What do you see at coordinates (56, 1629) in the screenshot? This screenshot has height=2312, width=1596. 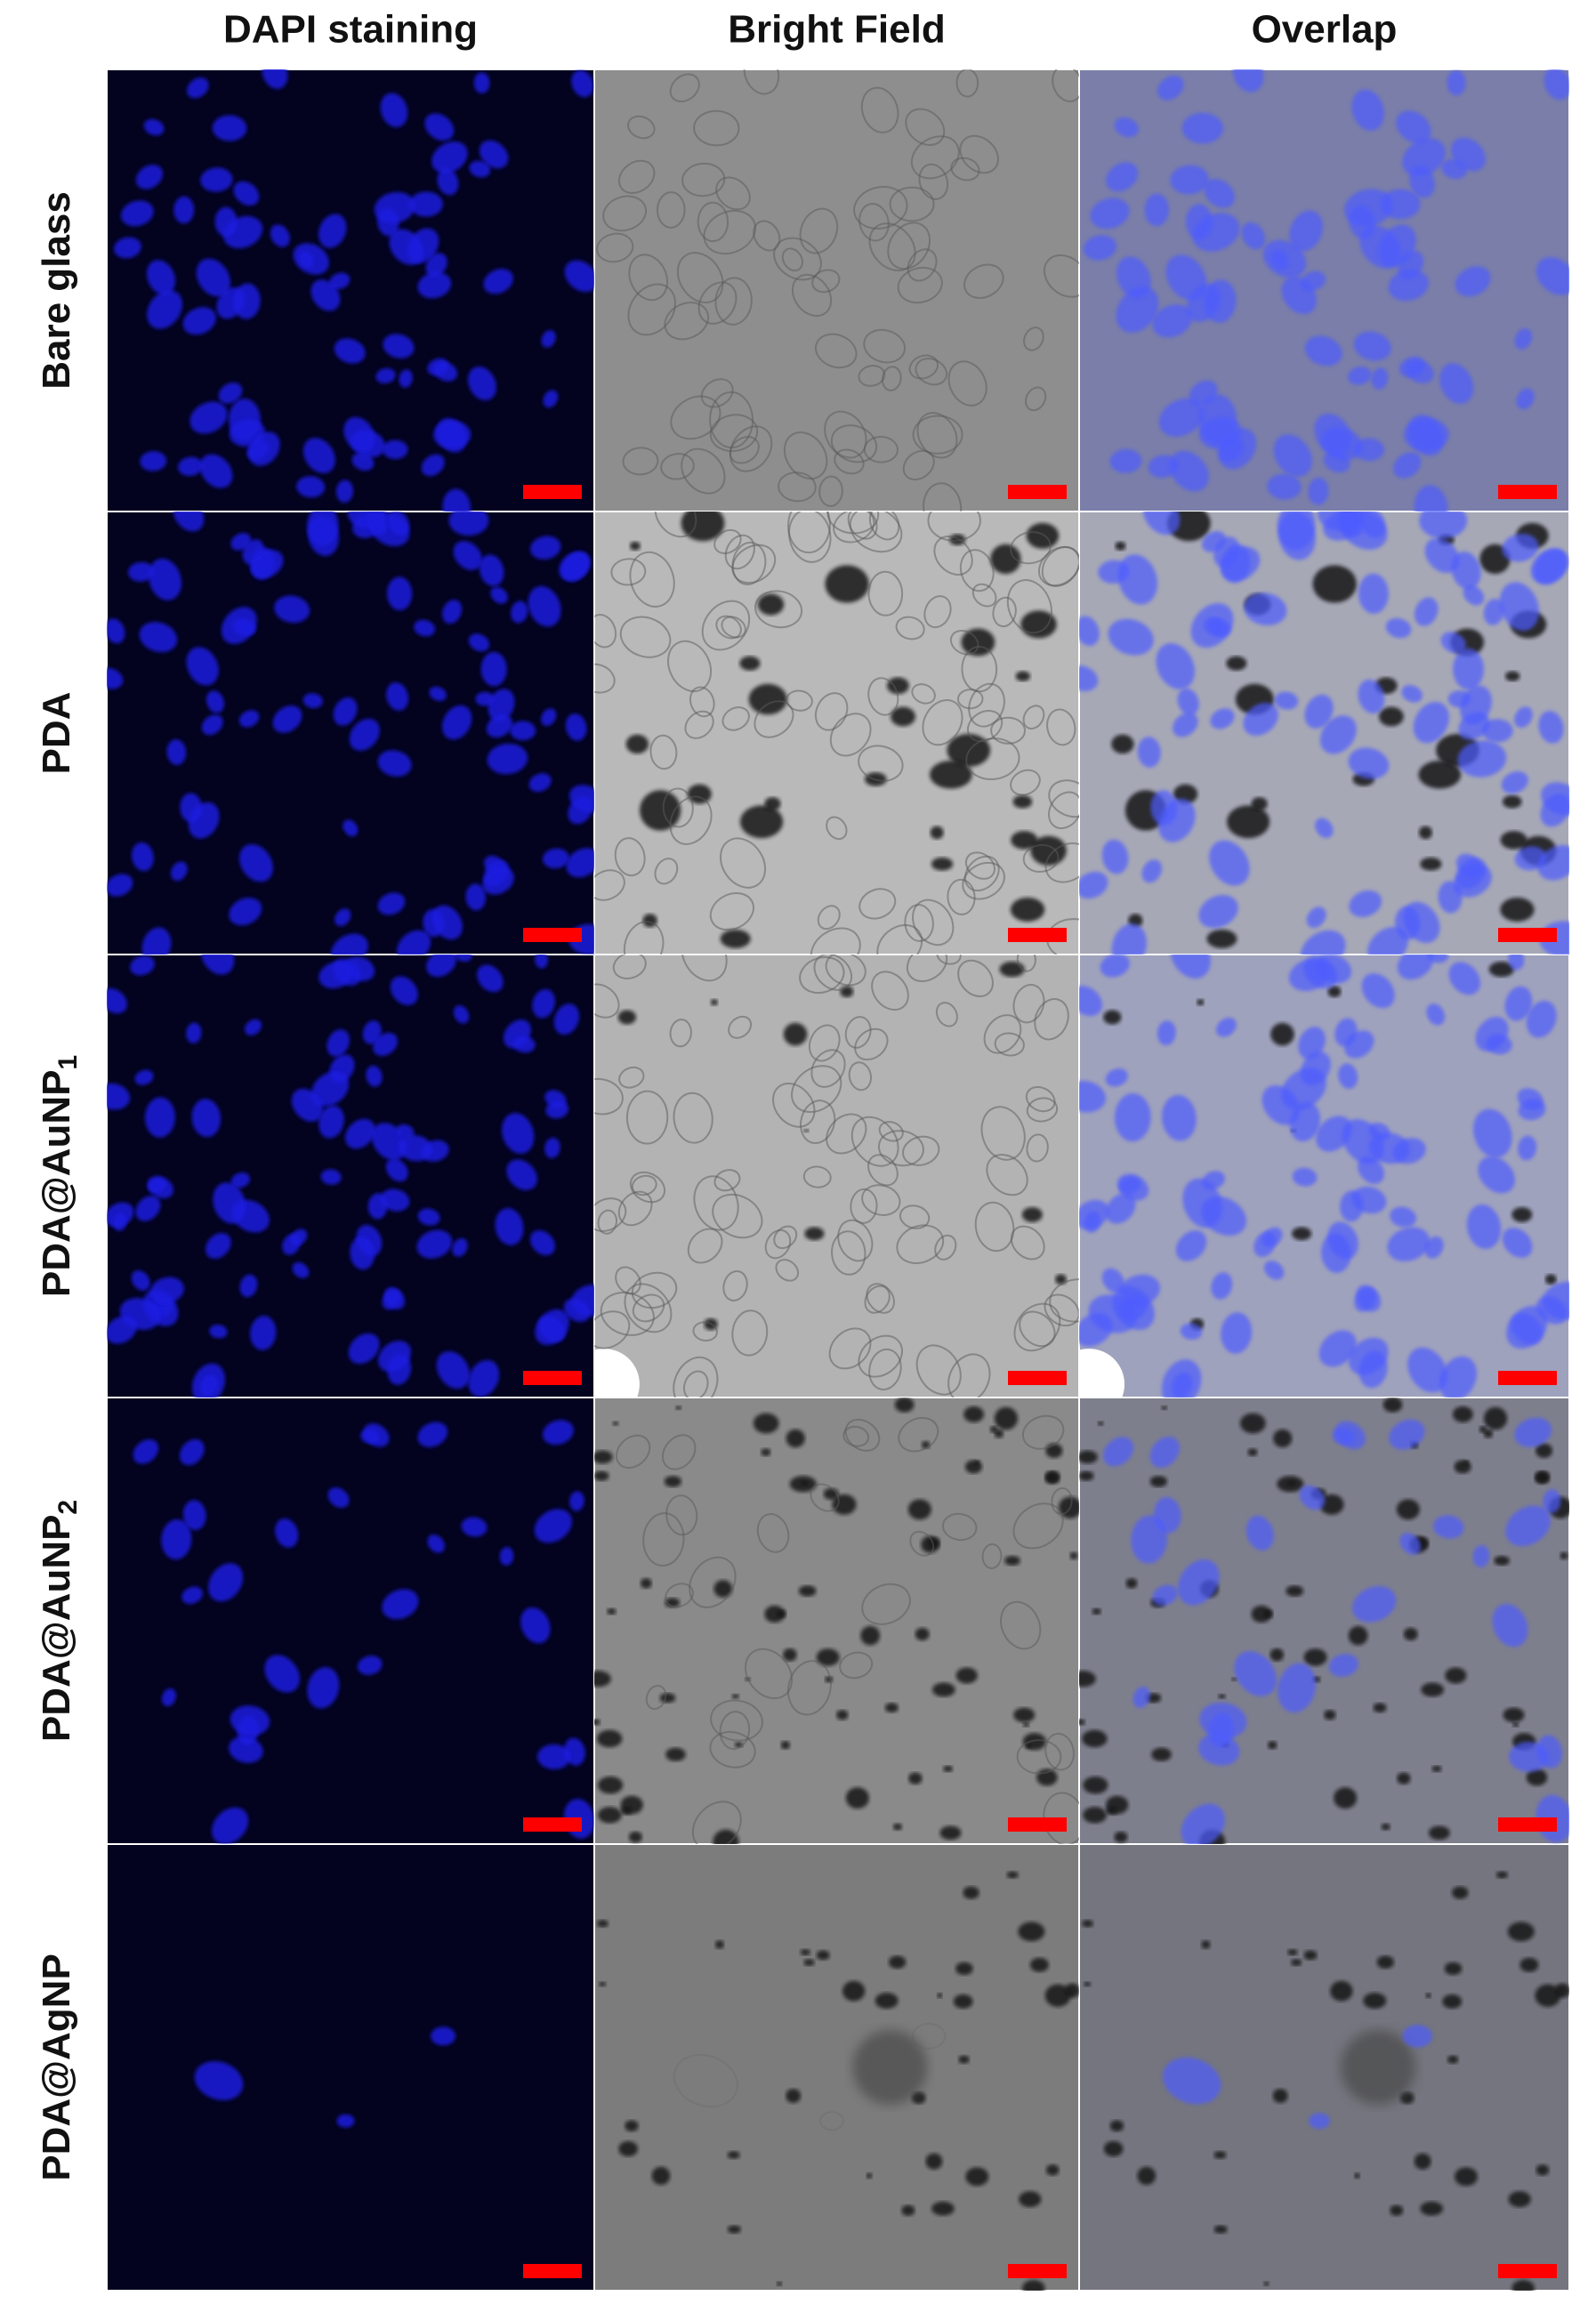 I see `row-label-text: PDA@AuNP` at bounding box center [56, 1629].